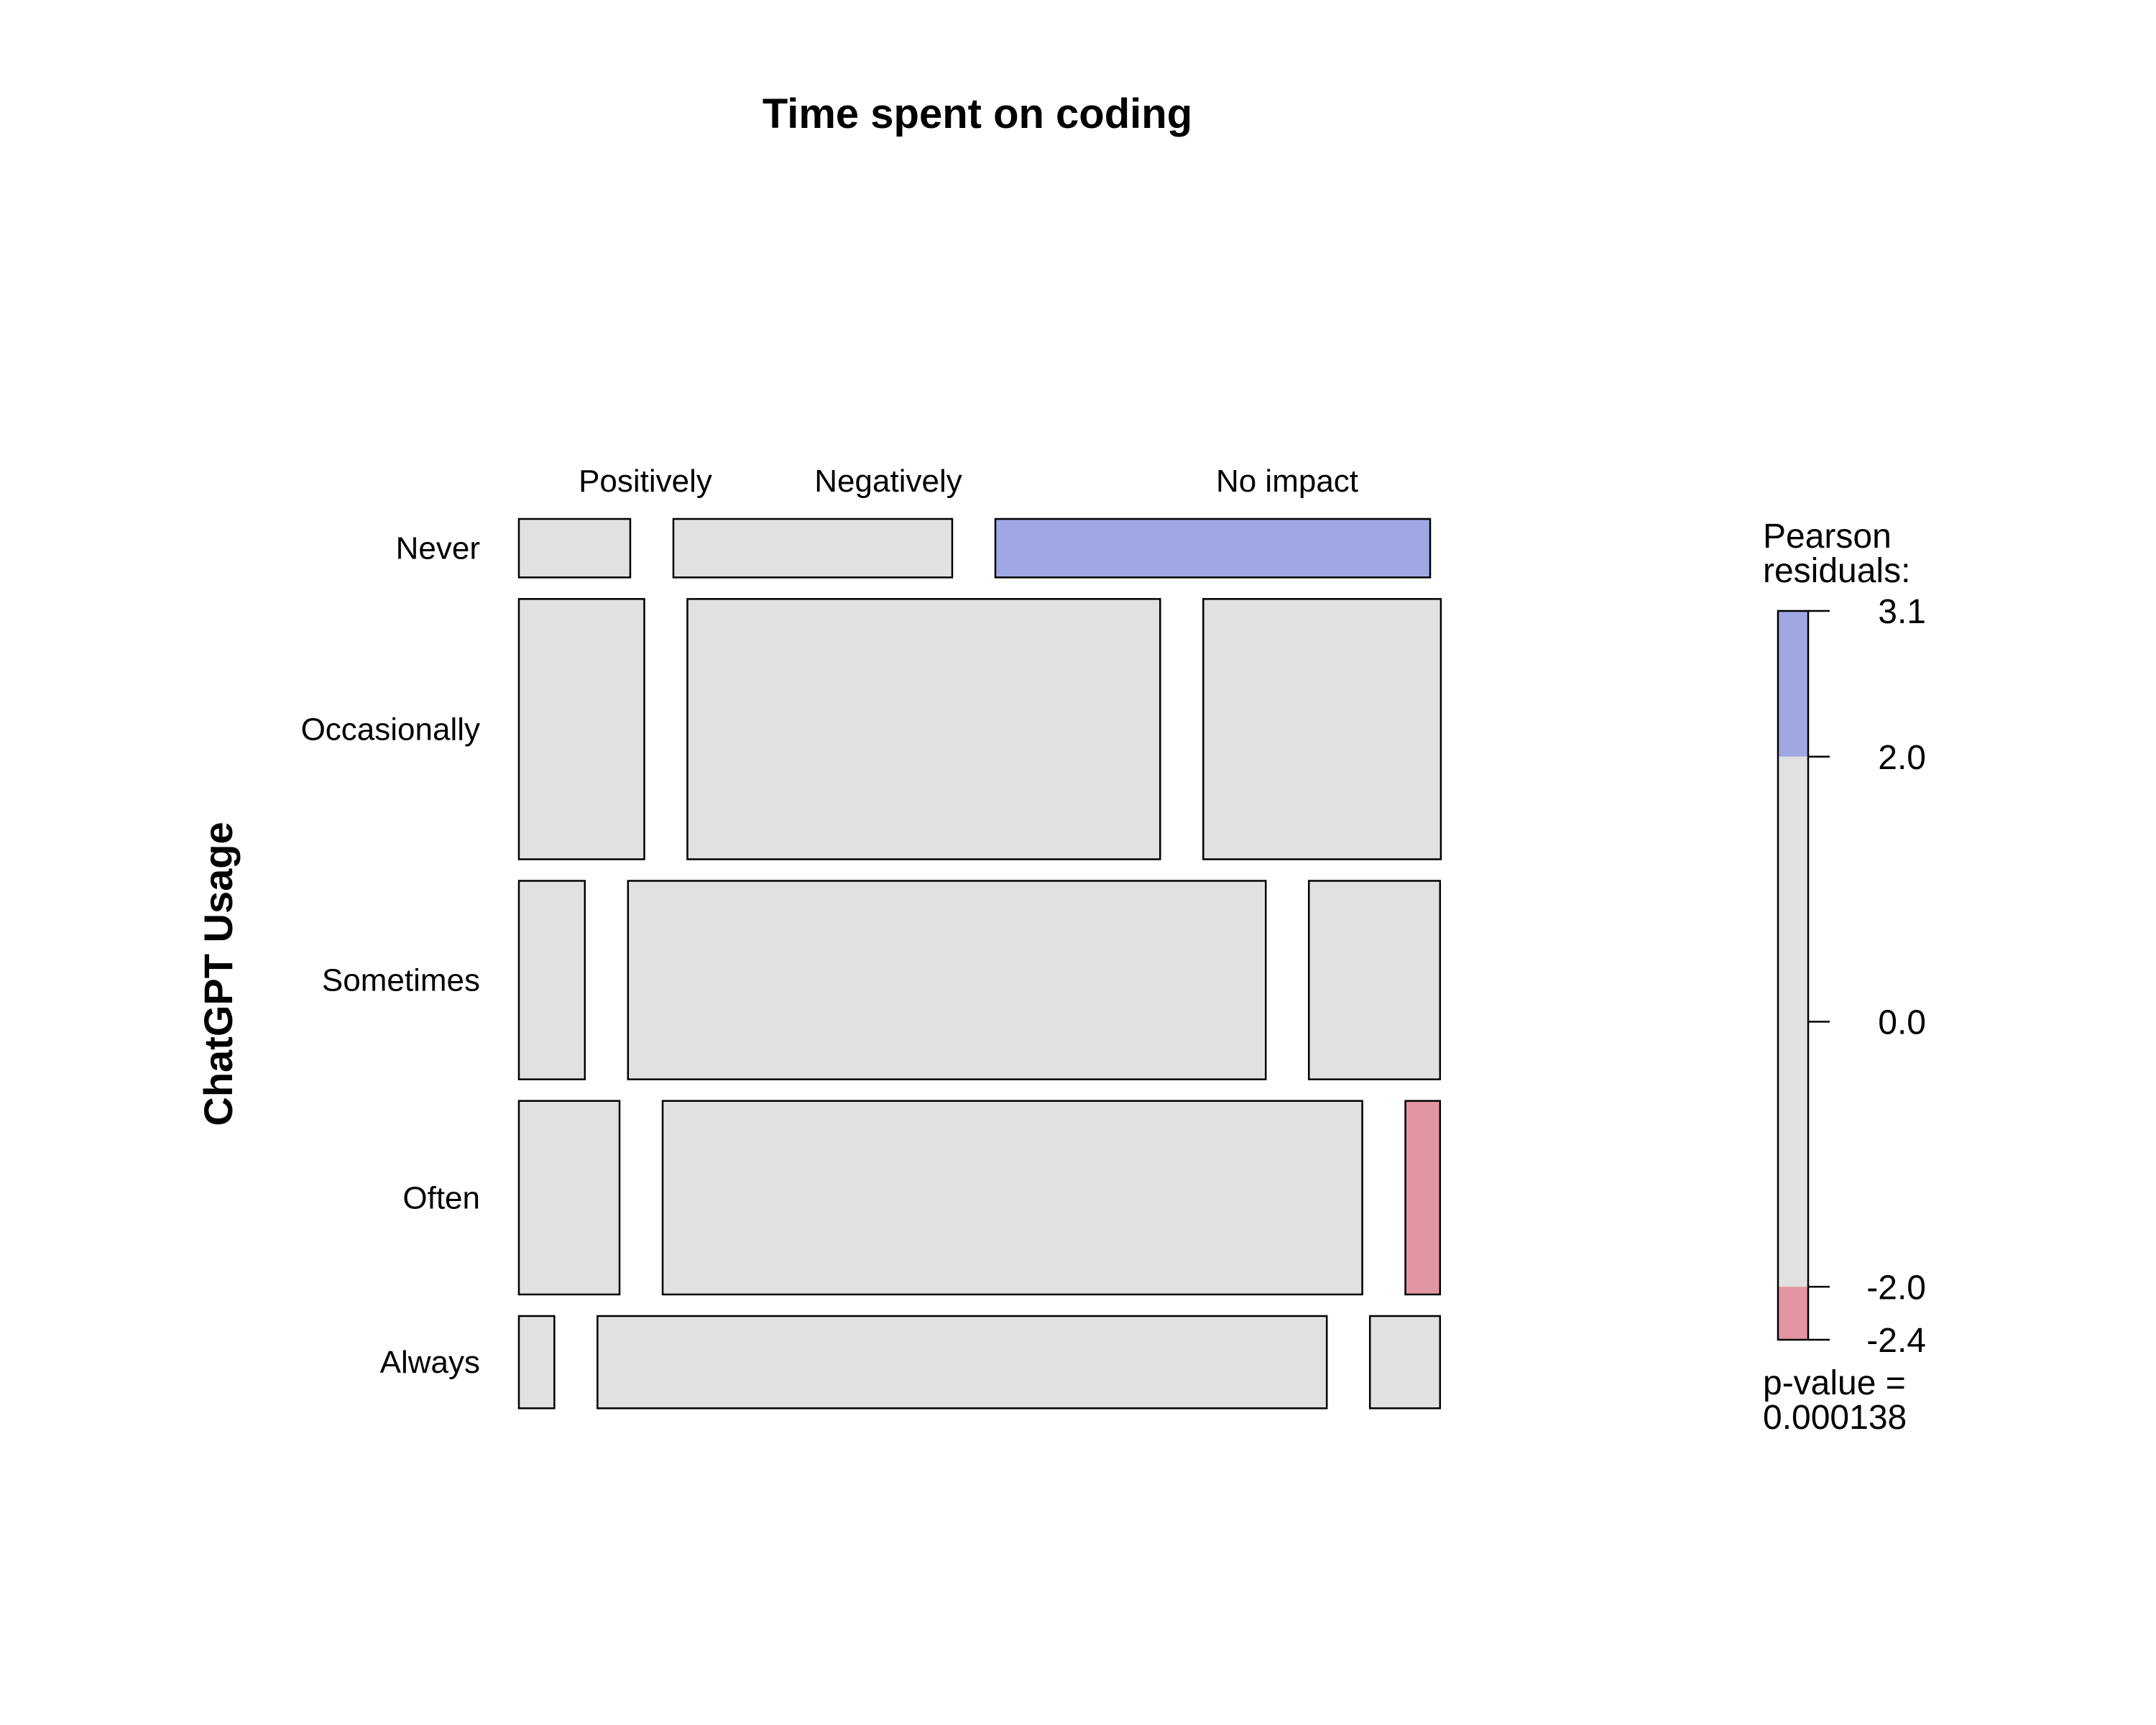 This screenshot has width=2156, height=1725. I want to click on tile-always-no-impact, so click(1405, 1362).